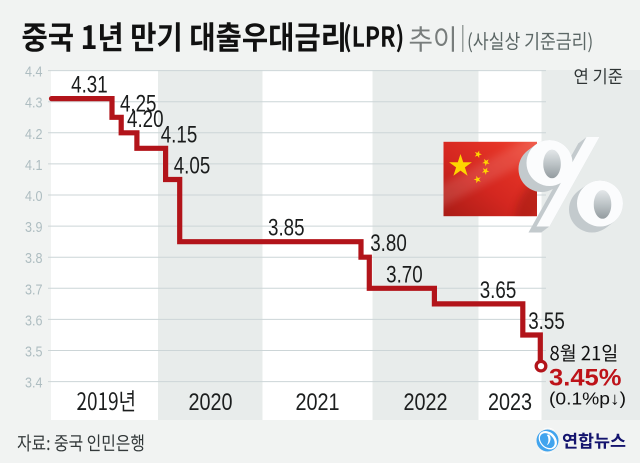  What do you see at coordinates (426, 402) in the screenshot?
I see `svg-text: 2022` at bounding box center [426, 402].